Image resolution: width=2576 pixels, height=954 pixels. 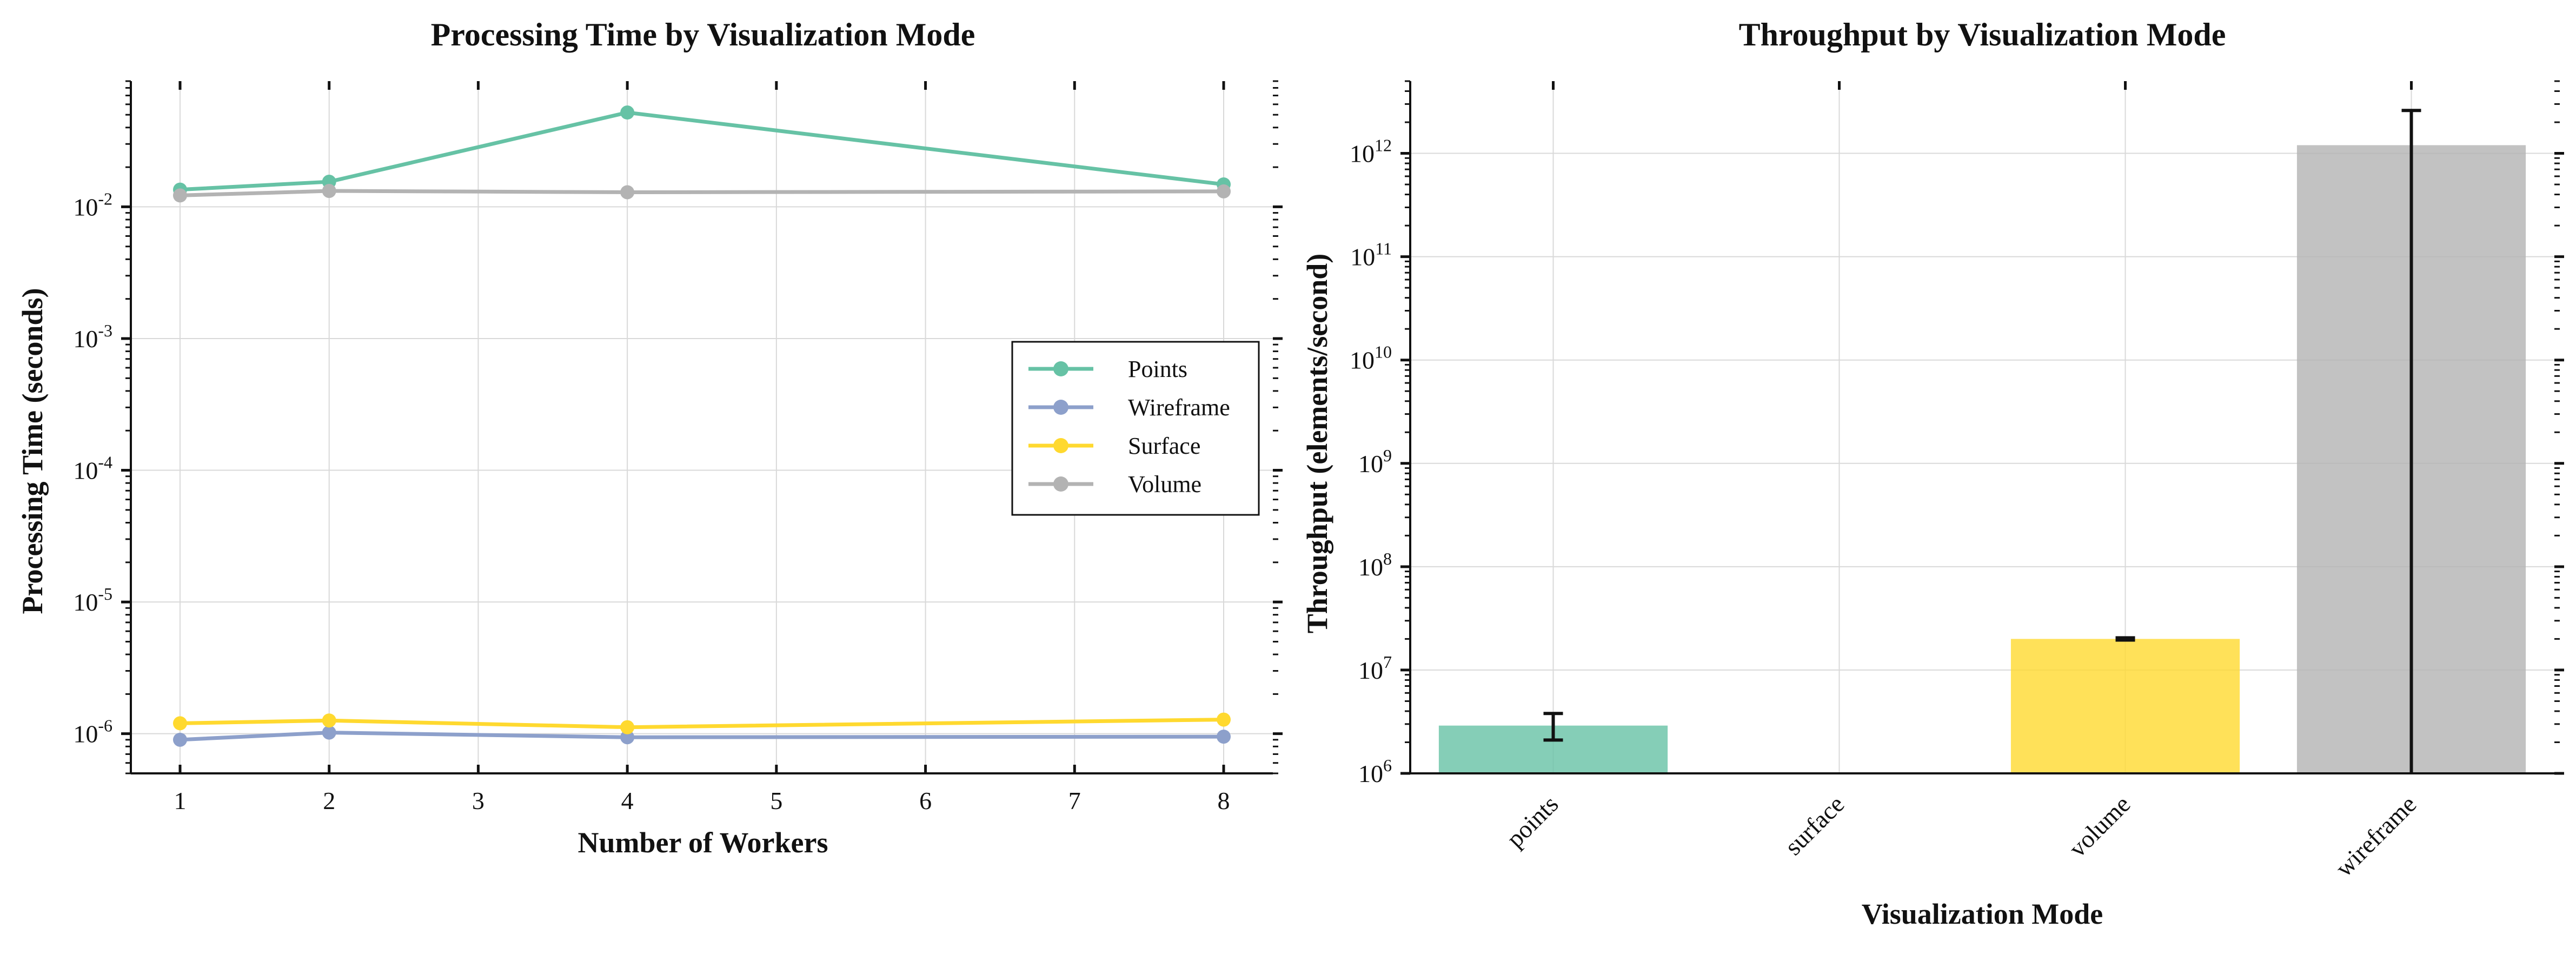 What do you see at coordinates (93, 469) in the screenshot?
I see `y-tick-label: 10⁻⁴` at bounding box center [93, 469].